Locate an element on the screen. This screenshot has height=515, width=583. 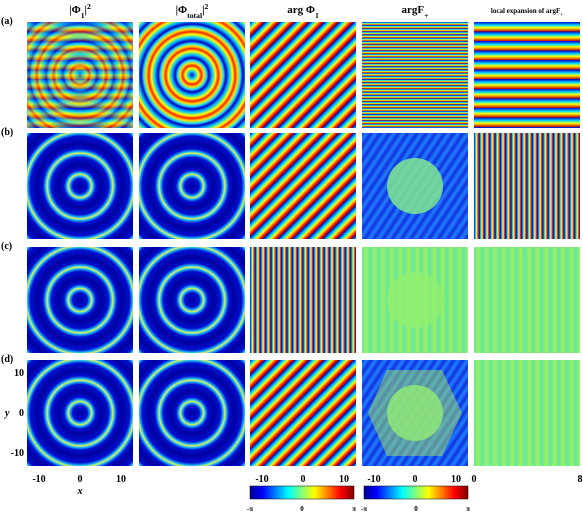
x-axis-label: x is located at coordinates (80, 491).